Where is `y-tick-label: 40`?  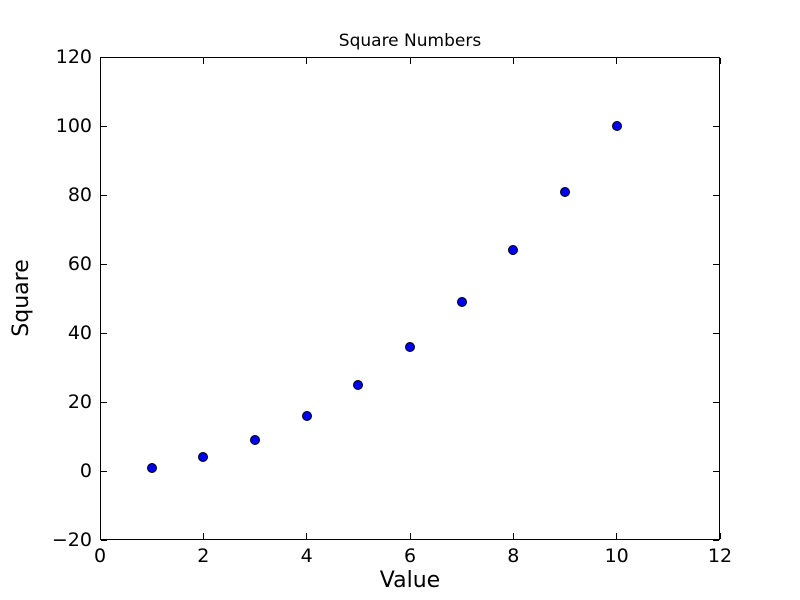 y-tick-label: 40 is located at coordinates (79, 332).